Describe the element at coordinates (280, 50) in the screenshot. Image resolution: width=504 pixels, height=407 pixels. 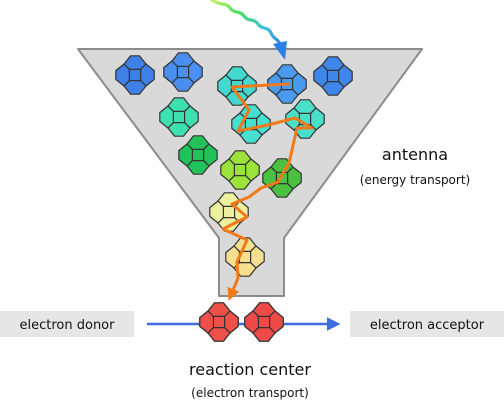
I see `photon-arrowhead` at that location.